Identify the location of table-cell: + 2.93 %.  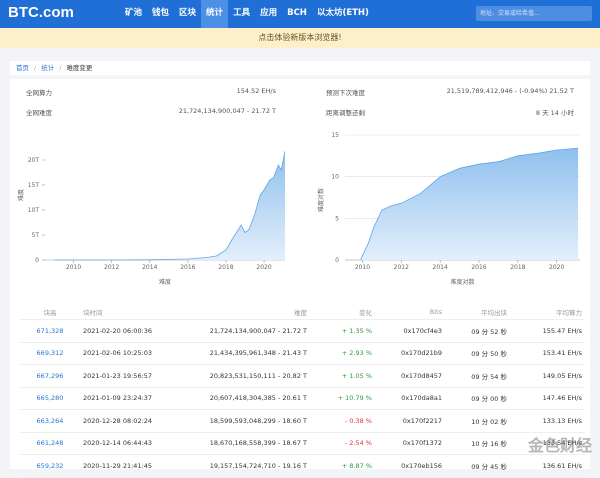
(342, 353).